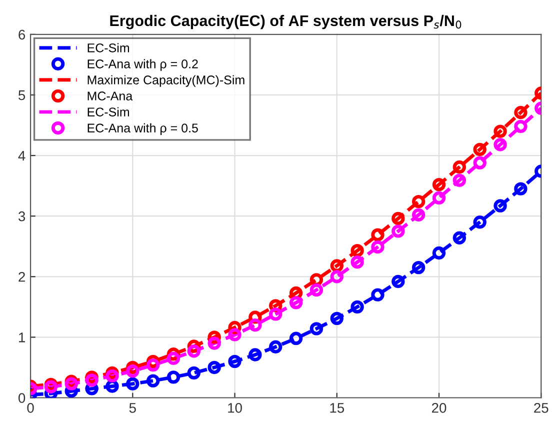  I want to click on y-tick-label: 3, so click(22, 216).